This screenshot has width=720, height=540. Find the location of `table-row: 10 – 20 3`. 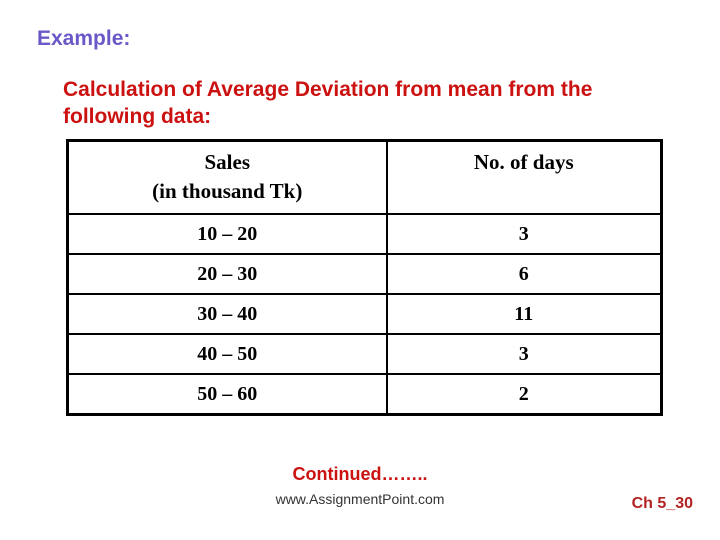

table-row: 10 – 20 3 is located at coordinates (364, 234).